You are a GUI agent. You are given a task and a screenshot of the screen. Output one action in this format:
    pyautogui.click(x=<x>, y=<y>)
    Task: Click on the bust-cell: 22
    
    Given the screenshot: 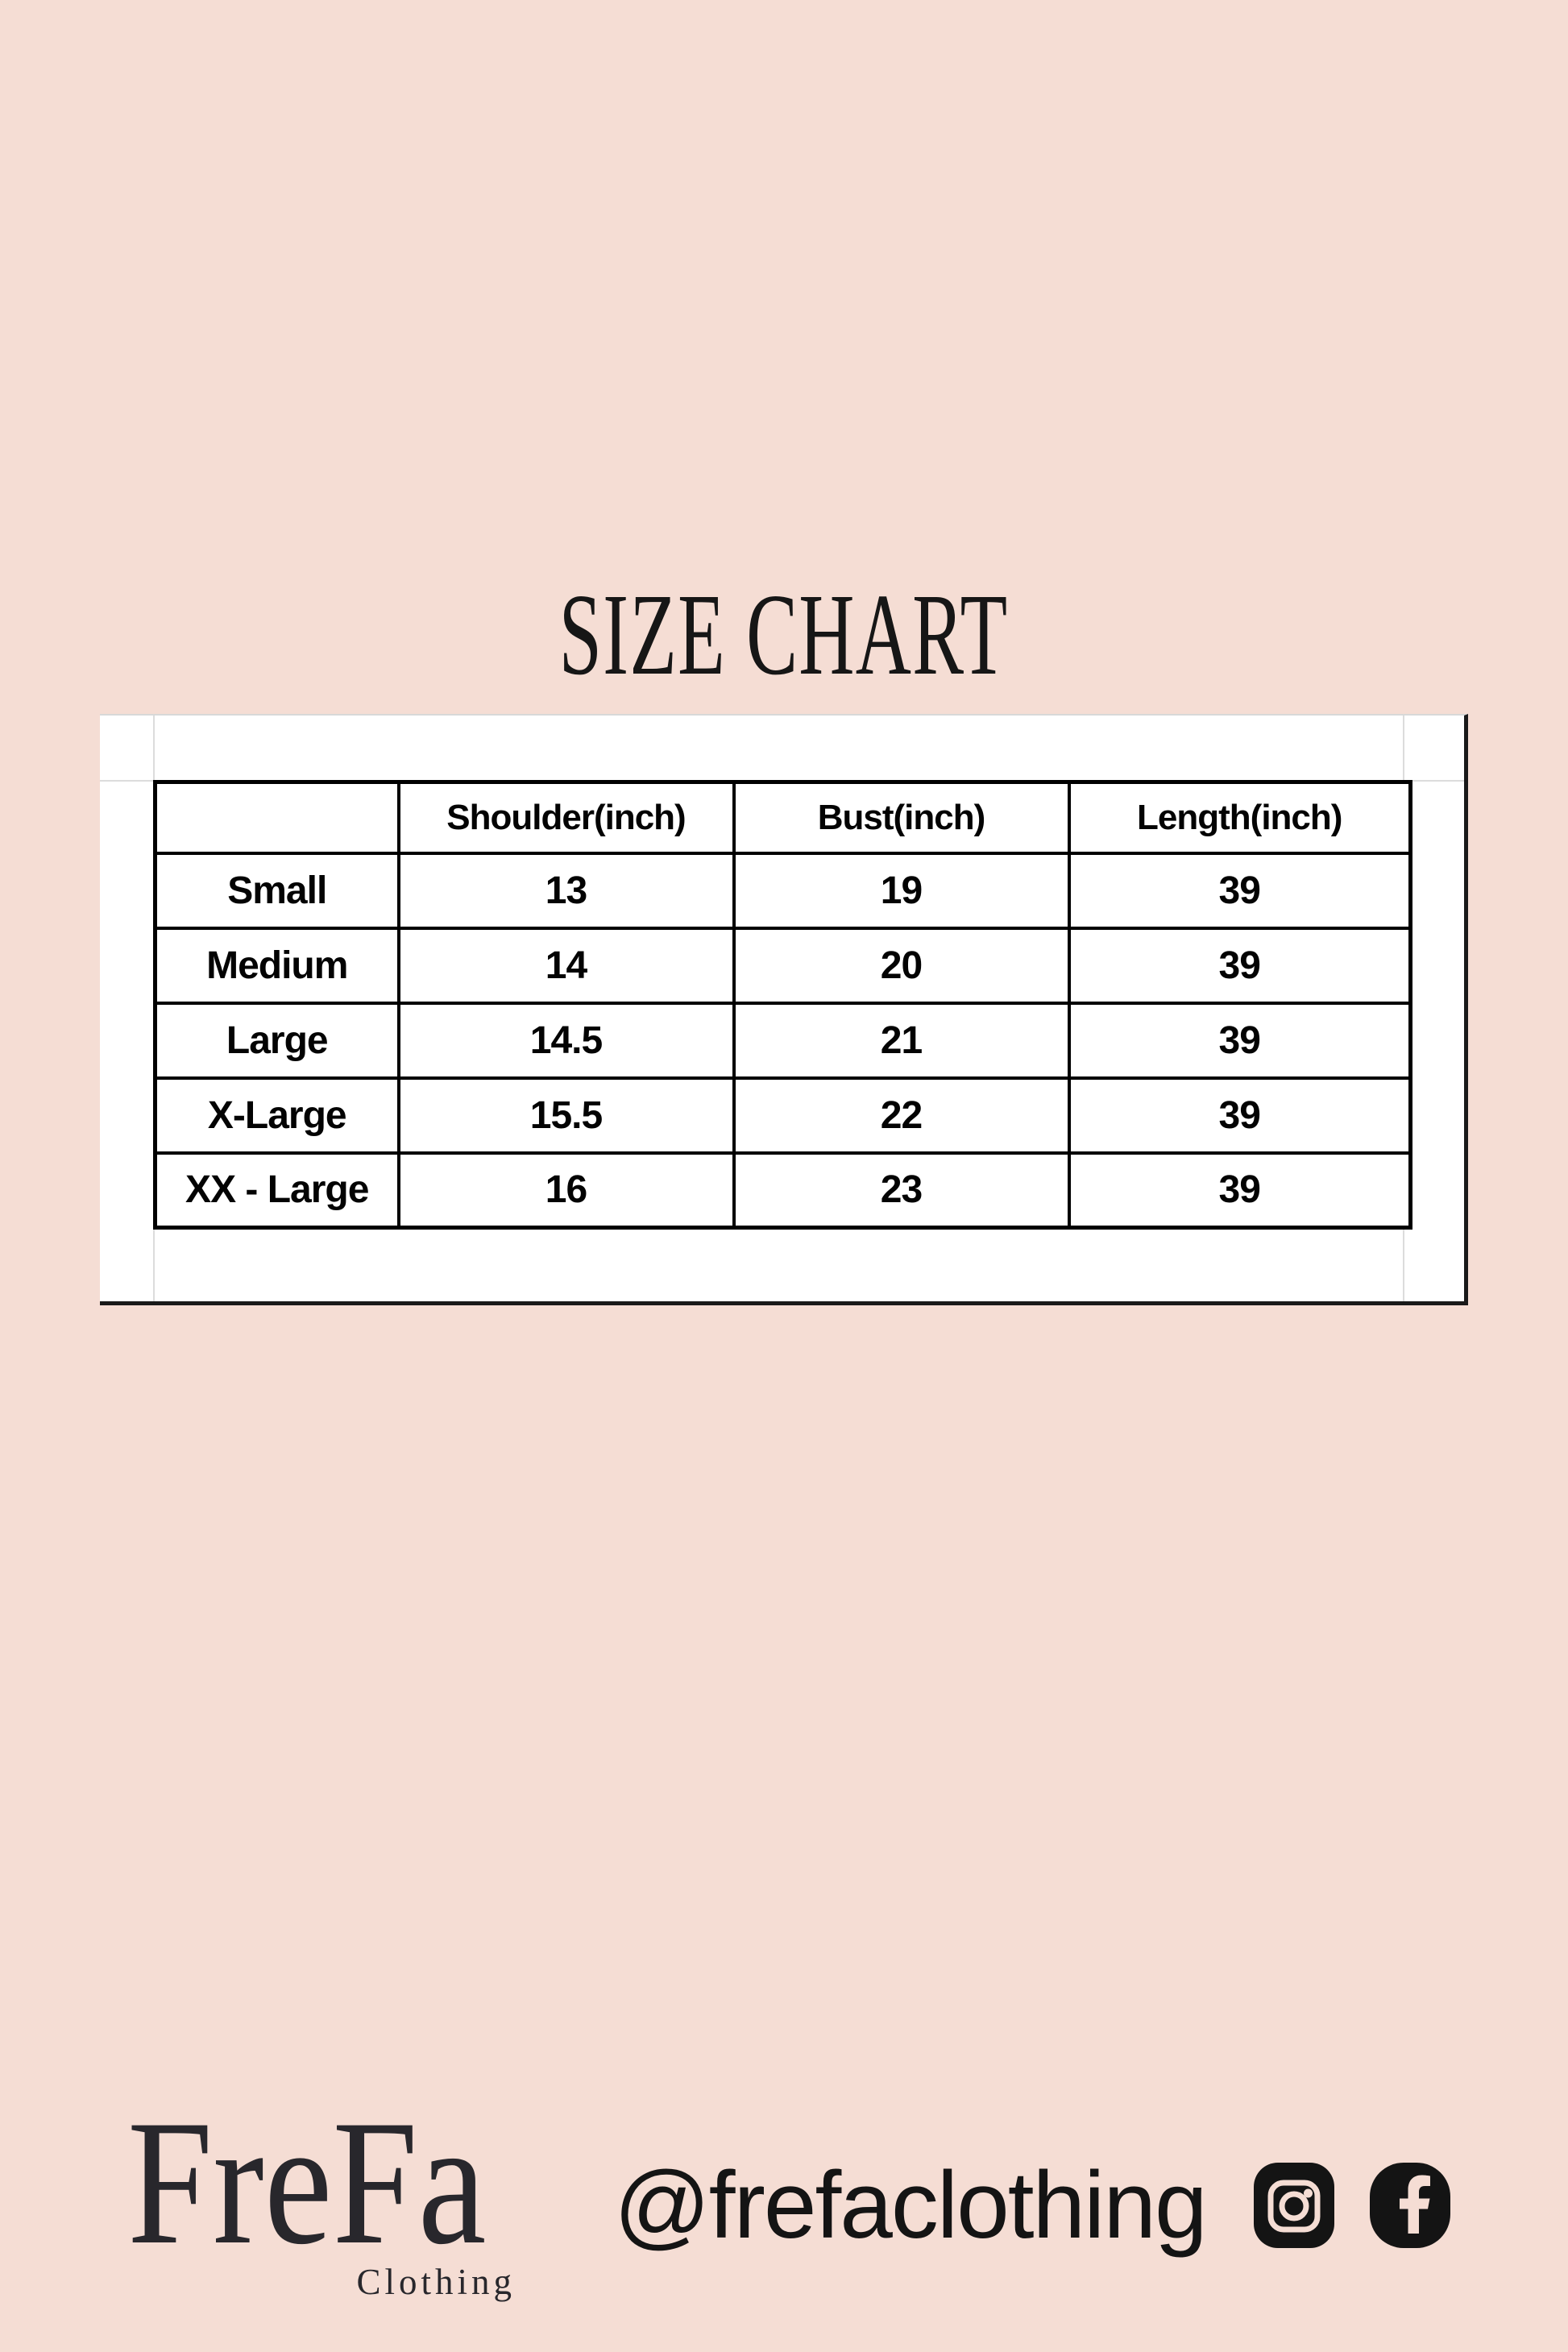 What is the action you would take?
    pyautogui.click(x=901, y=1115)
    